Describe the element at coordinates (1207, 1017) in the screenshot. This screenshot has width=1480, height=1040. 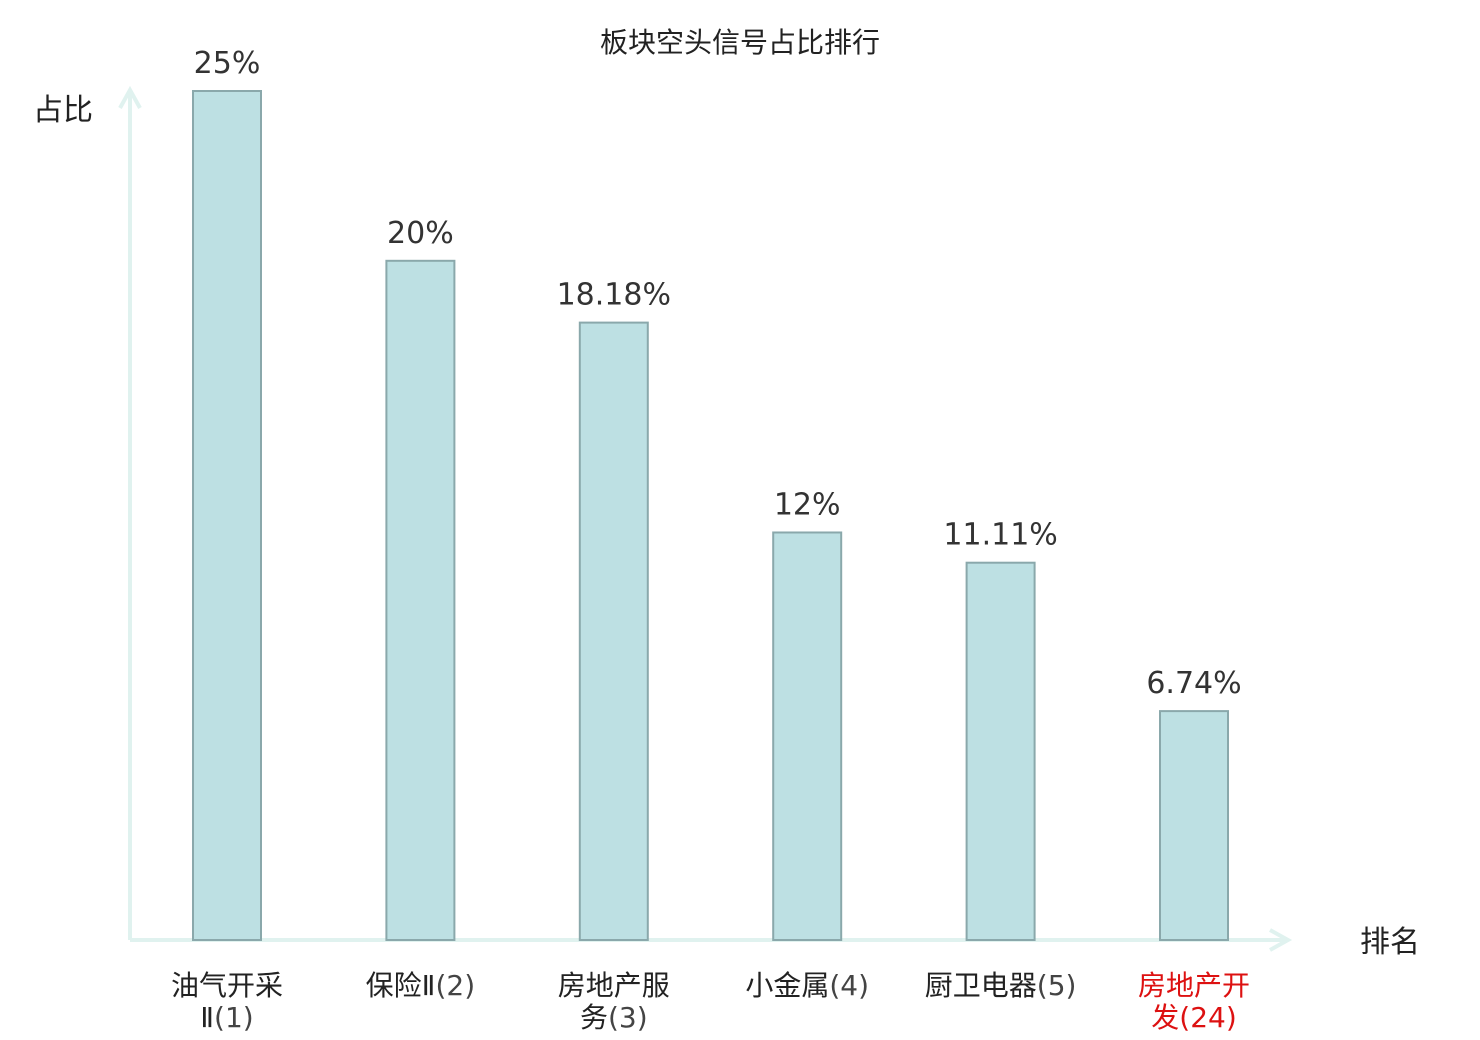
I see `category-rank: (24)` at that location.